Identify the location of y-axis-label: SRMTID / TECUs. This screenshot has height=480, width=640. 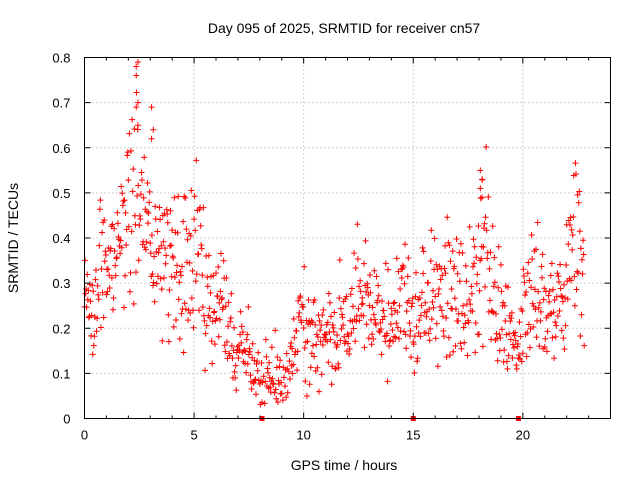
(13, 238).